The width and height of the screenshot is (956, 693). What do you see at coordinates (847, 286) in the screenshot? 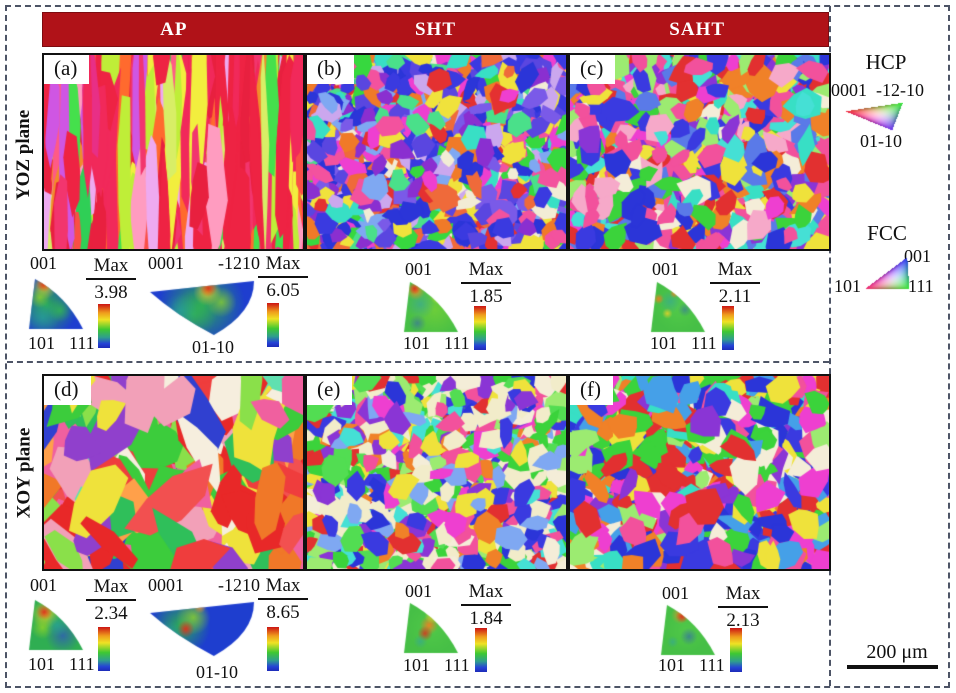
I see `legend-fcc-101: 101` at bounding box center [847, 286].